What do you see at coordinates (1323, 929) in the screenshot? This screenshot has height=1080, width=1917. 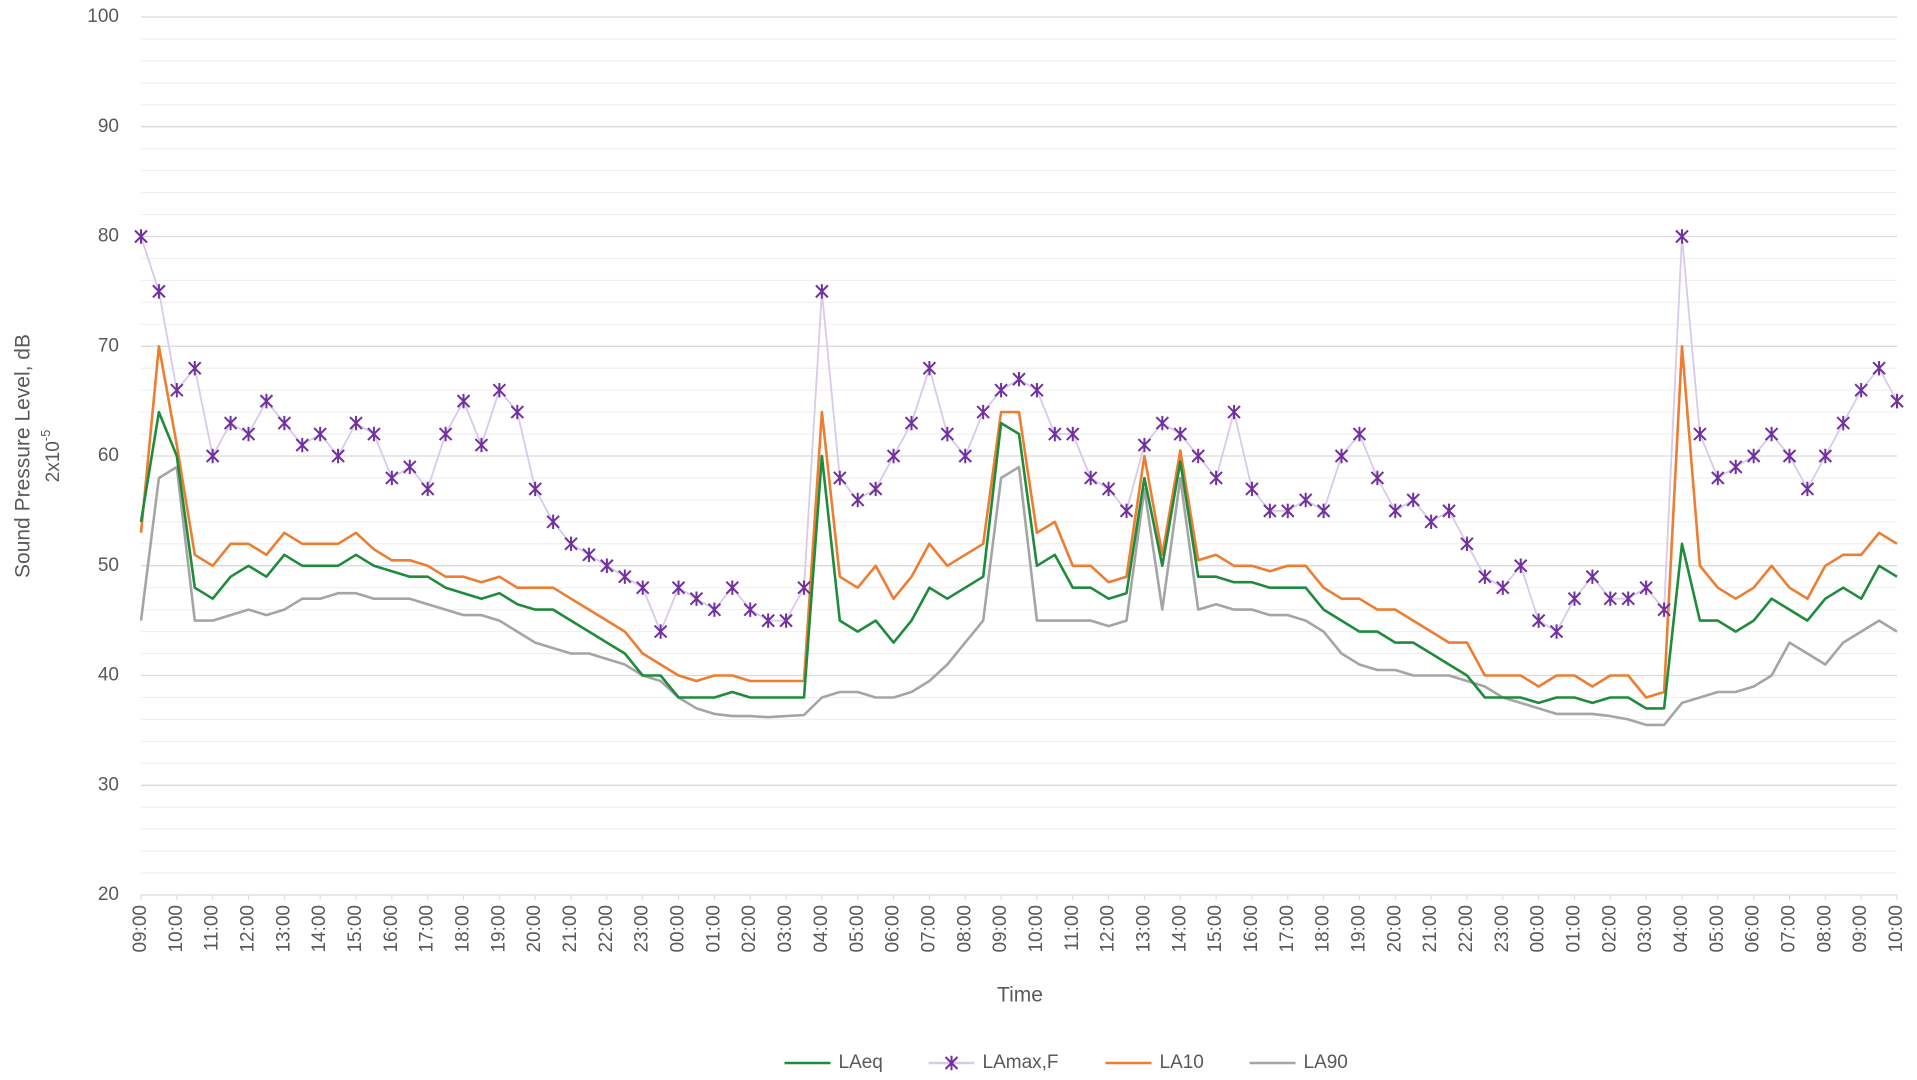 I see `x-tick-label: 18:00` at bounding box center [1323, 929].